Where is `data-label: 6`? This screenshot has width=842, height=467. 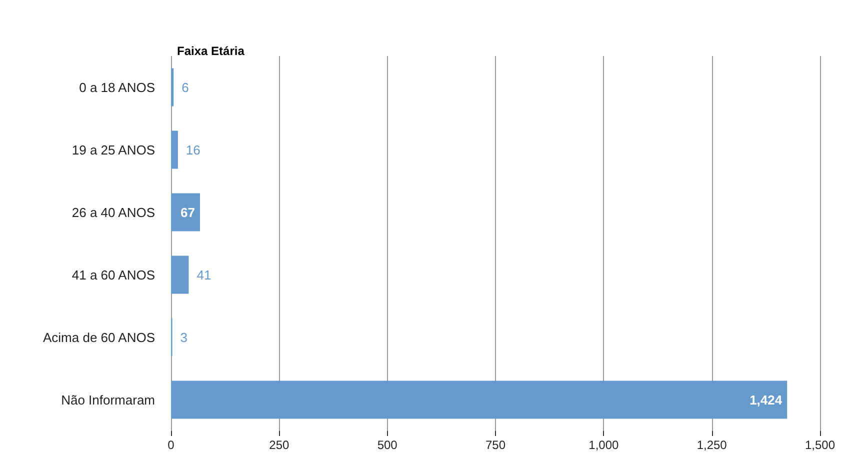 data-label: 6 is located at coordinates (185, 87).